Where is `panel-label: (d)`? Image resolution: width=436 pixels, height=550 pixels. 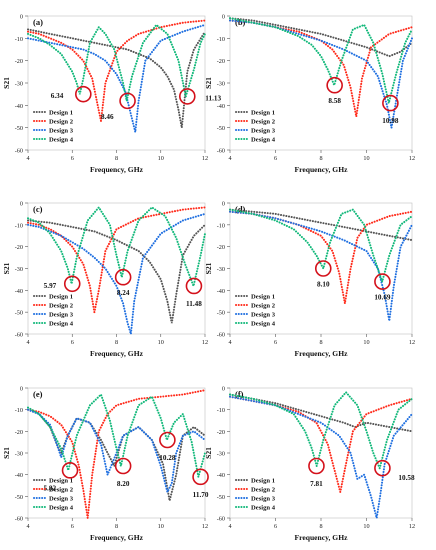 panel-label: (d) is located at coordinates (240, 209).